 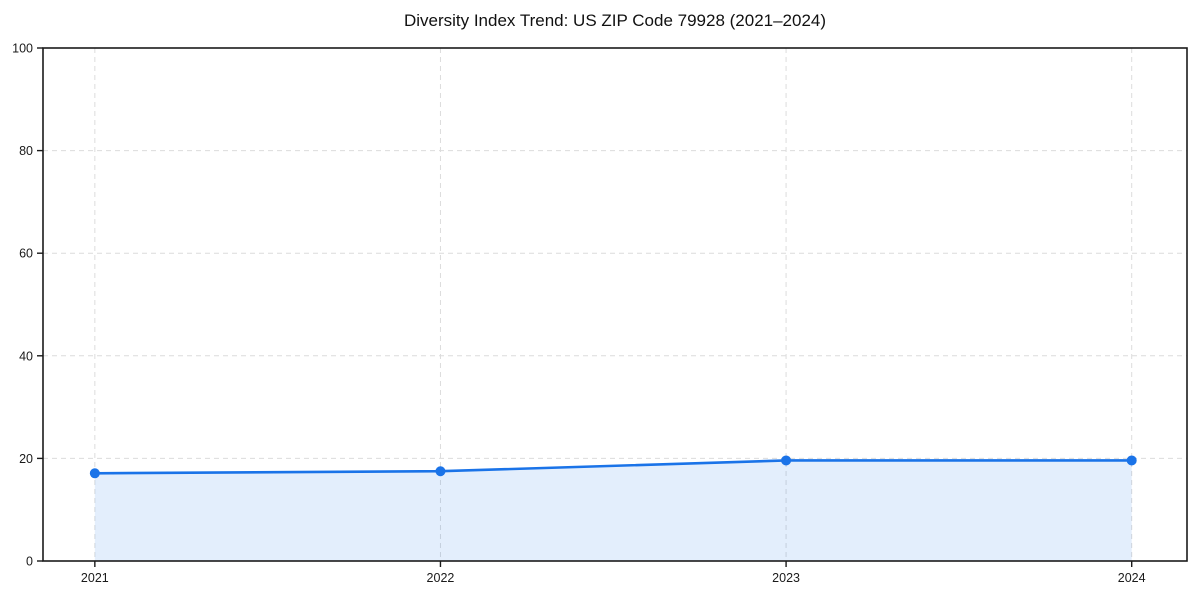 I want to click on x-axis-tick-label: 2024, so click(x=1132, y=578).